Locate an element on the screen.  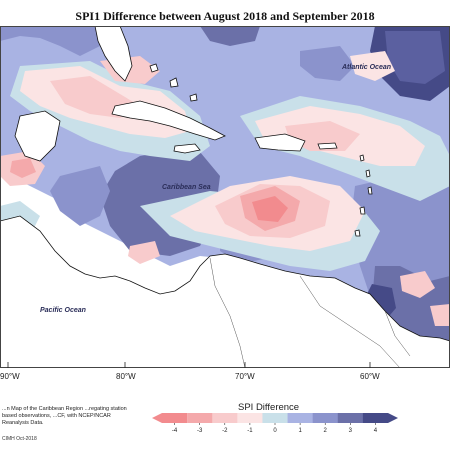
legend-tick-label: -2 is located at coordinates (225, 431).